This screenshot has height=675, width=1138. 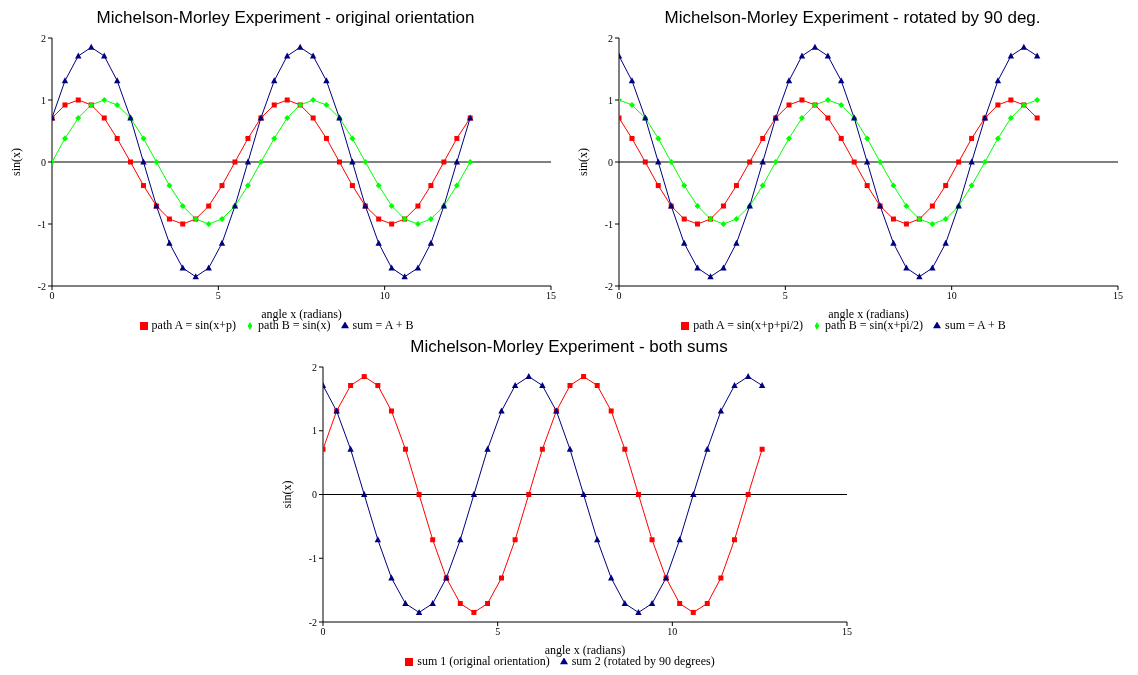 I want to click on chart-title: Michelson-Morley Experiment - both sums, so click(x=569, y=347).